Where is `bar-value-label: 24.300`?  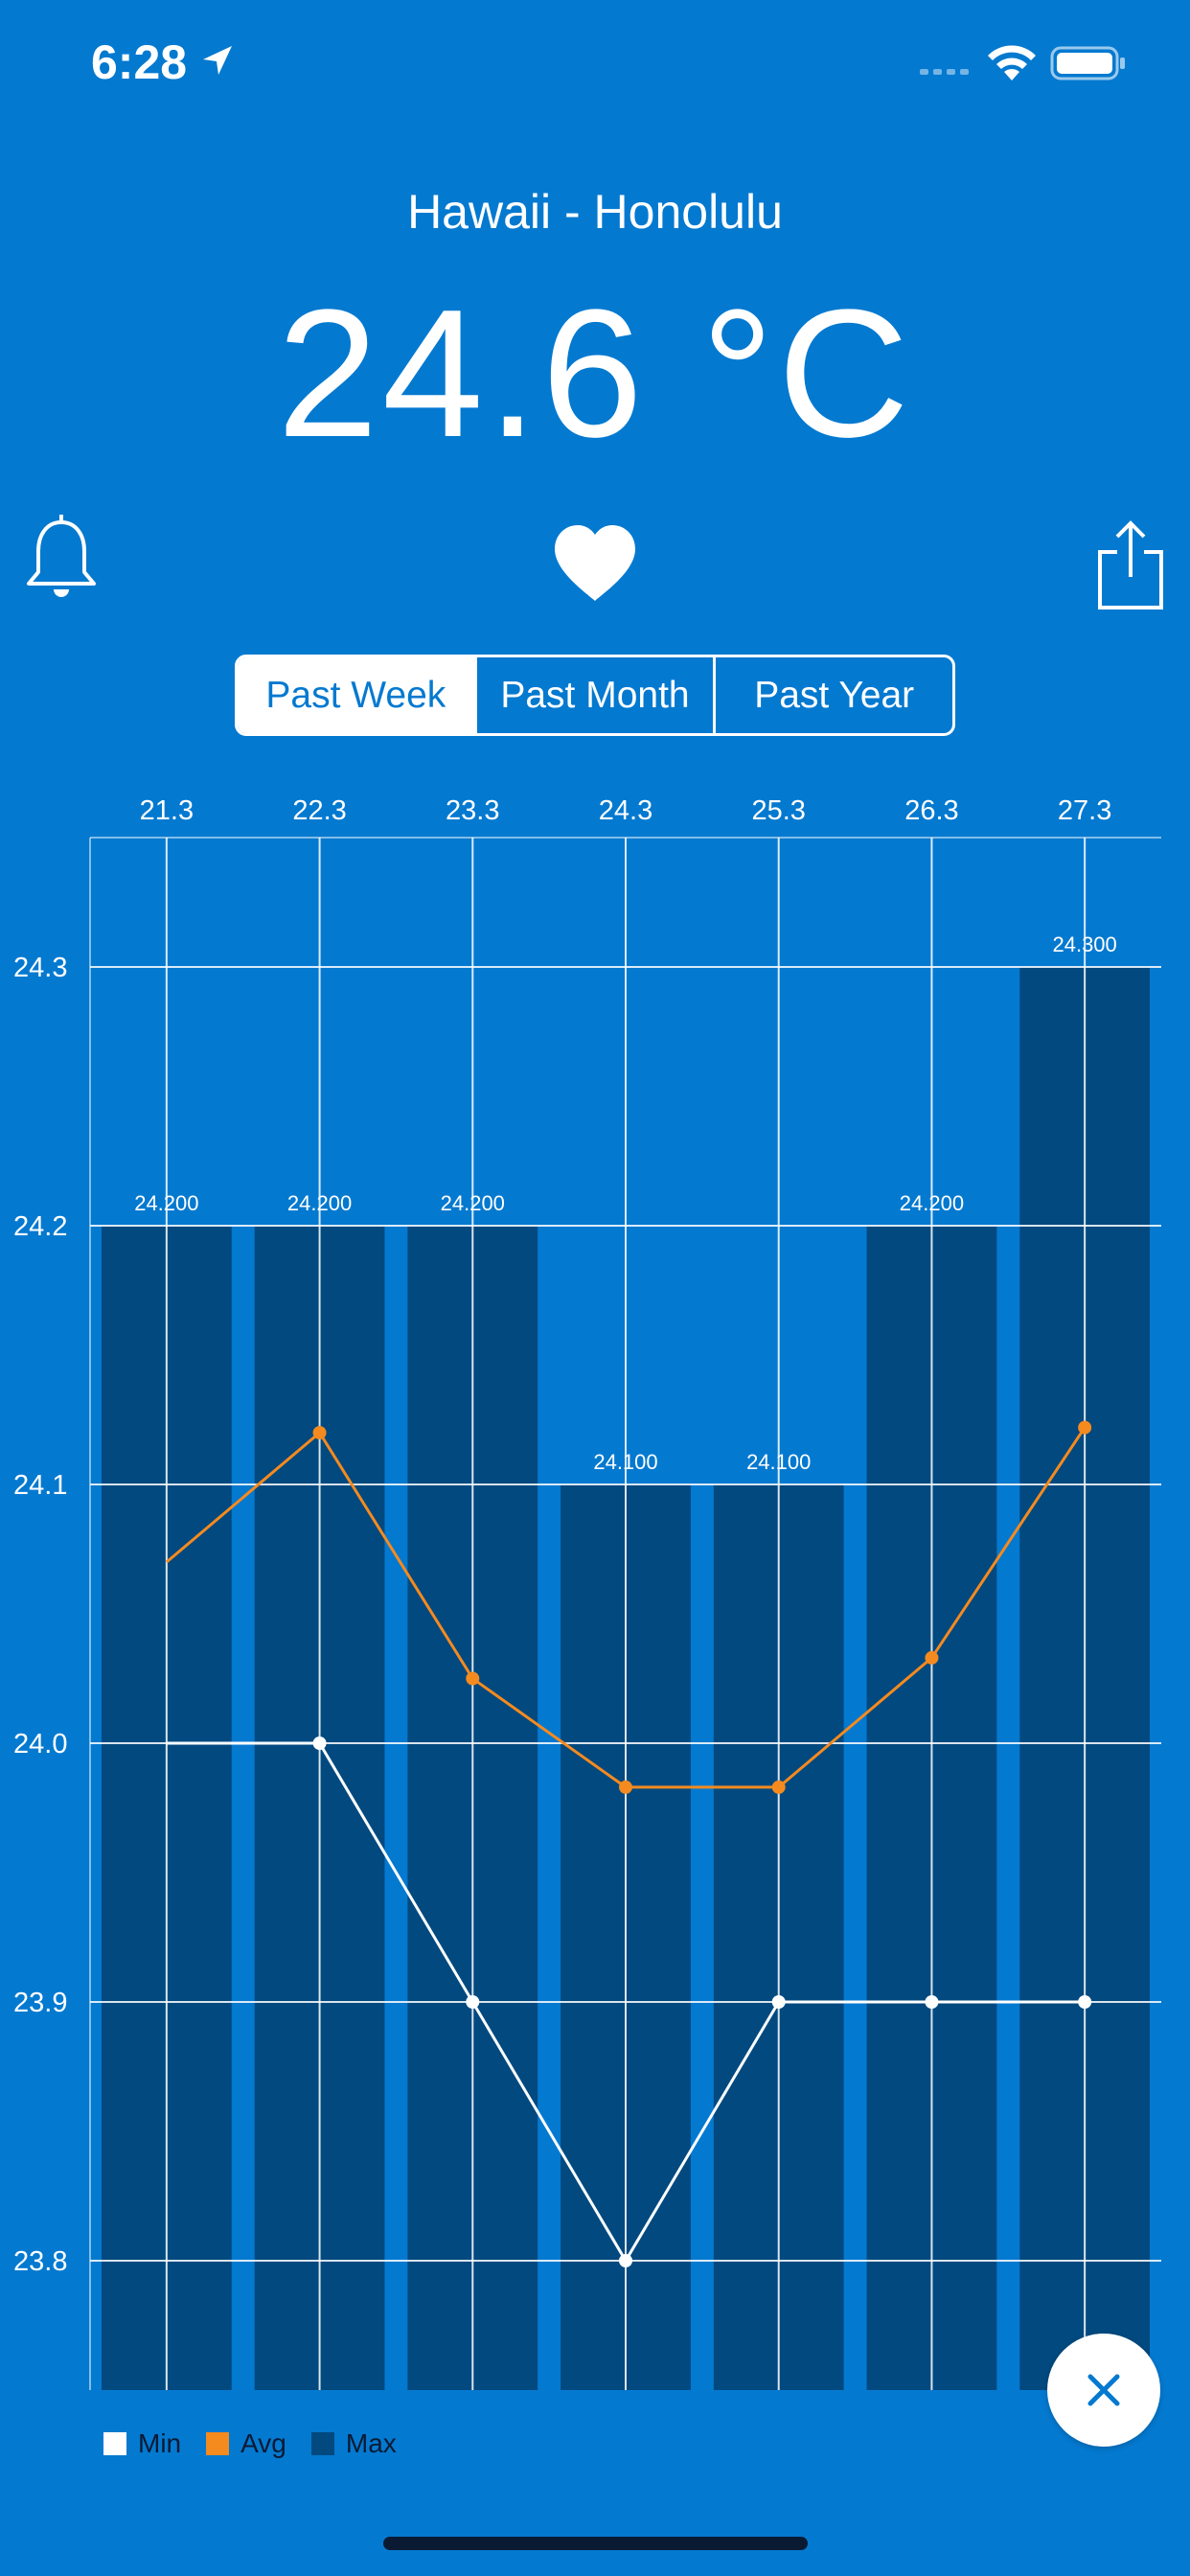 bar-value-label: 24.300 is located at coordinates (1084, 944).